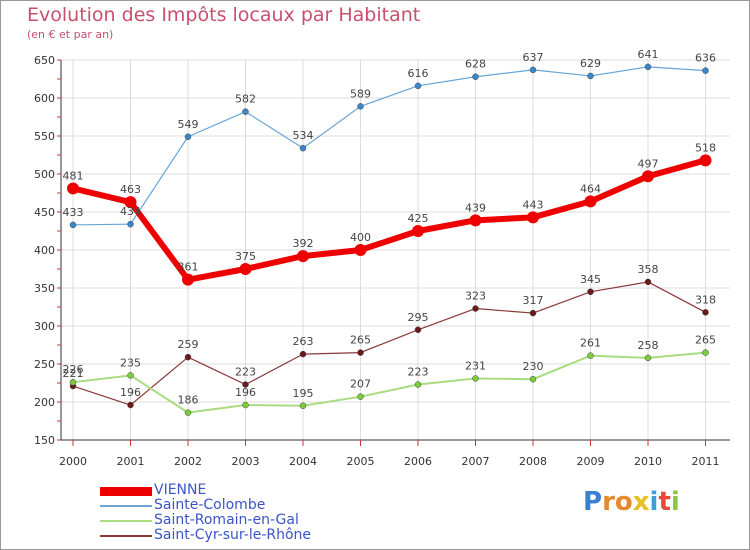 This screenshot has width=750, height=550. What do you see at coordinates (360, 384) in the screenshot?
I see `data-label: 207` at bounding box center [360, 384].